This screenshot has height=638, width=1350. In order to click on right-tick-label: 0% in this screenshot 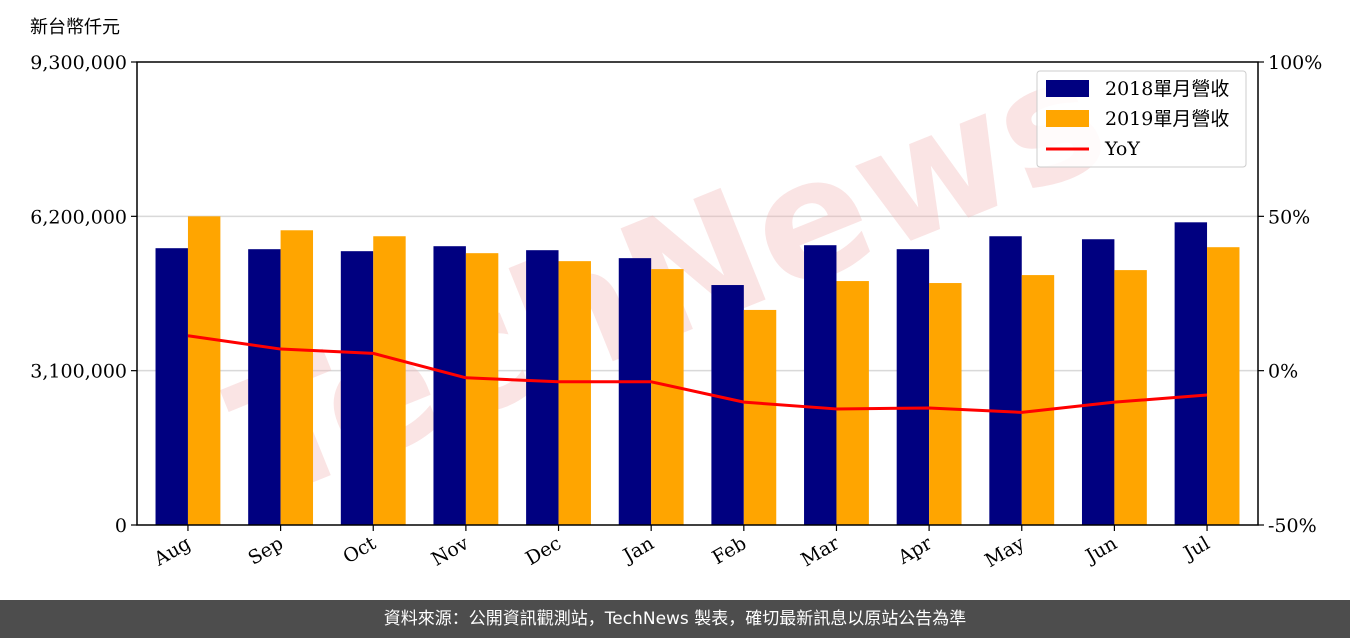, I will do `click(1283, 372)`.